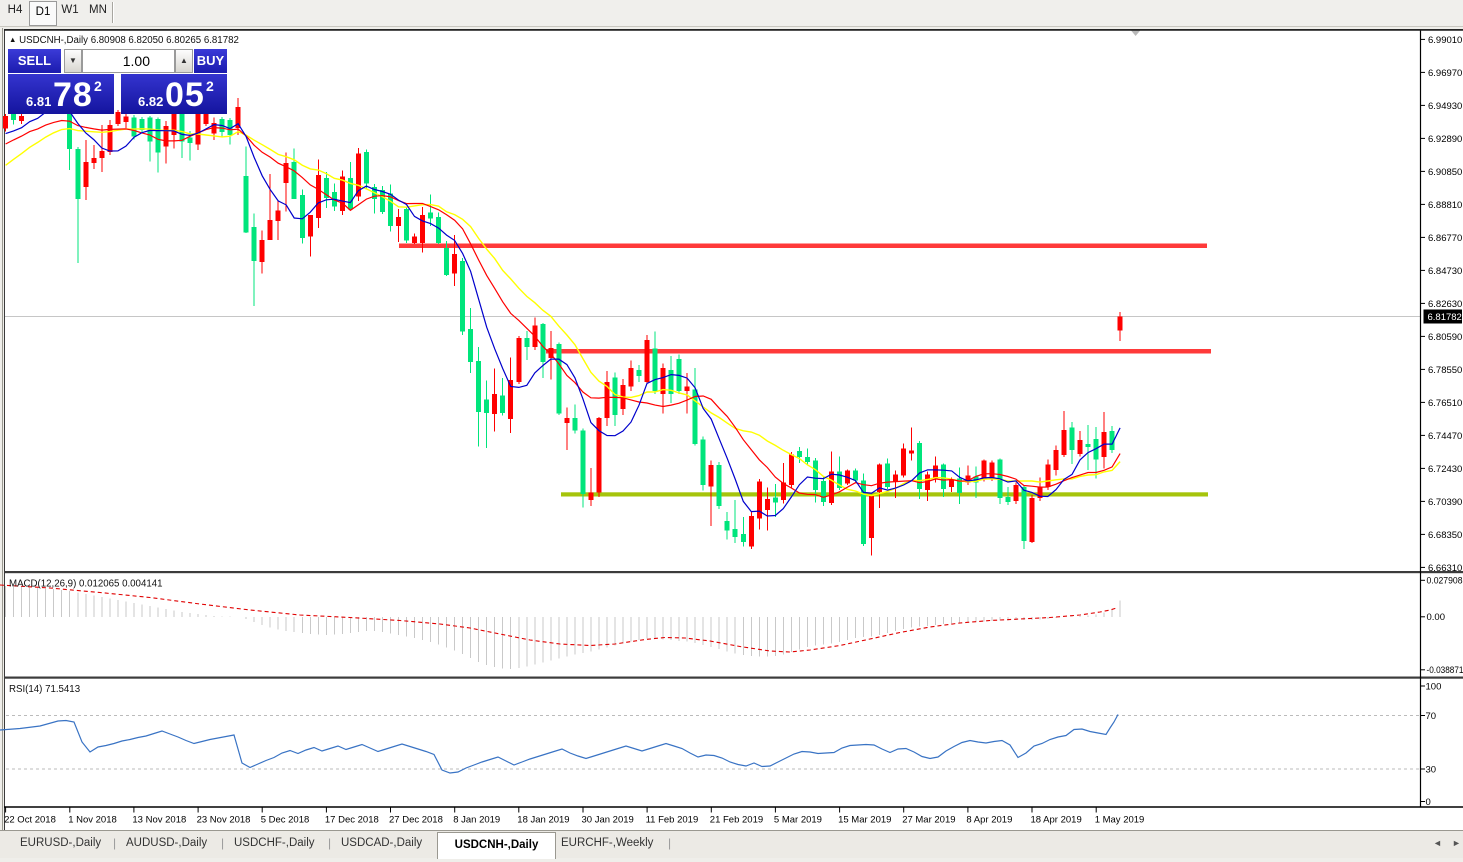  Describe the element at coordinates (798, 820) in the screenshot. I see `svg-text: 5 Mar 2019` at that location.